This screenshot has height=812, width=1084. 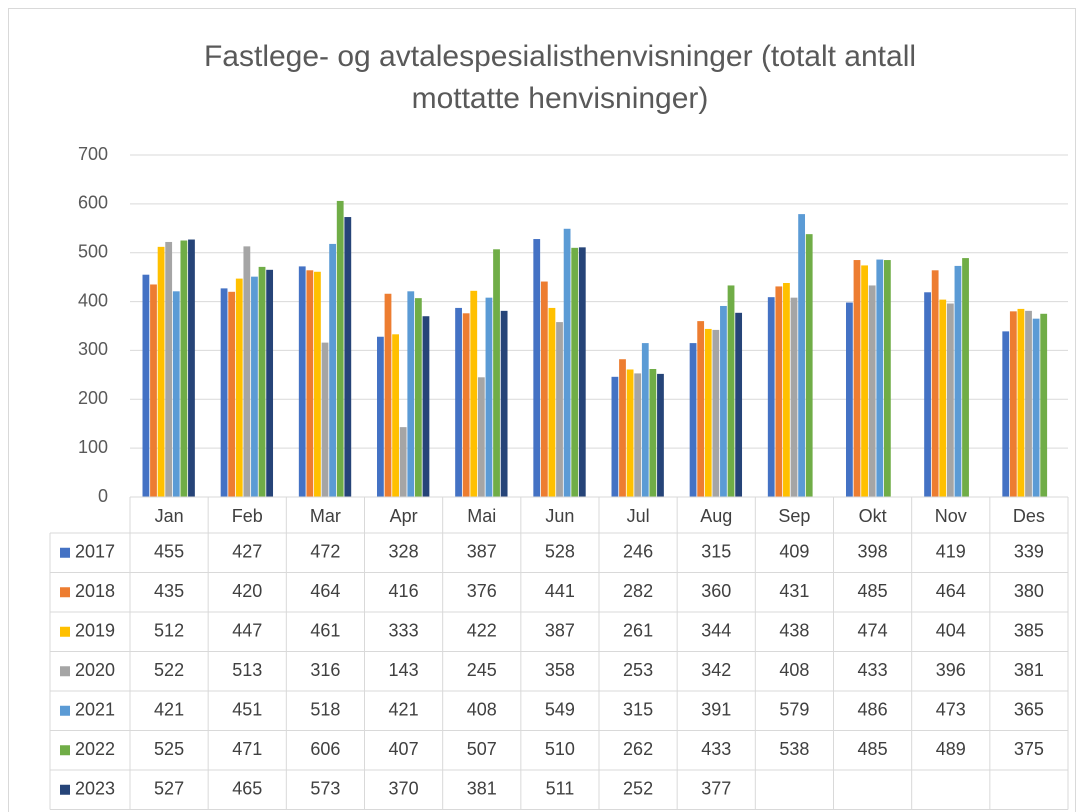 What do you see at coordinates (325, 789) in the screenshot?
I see `table-value: 573` at bounding box center [325, 789].